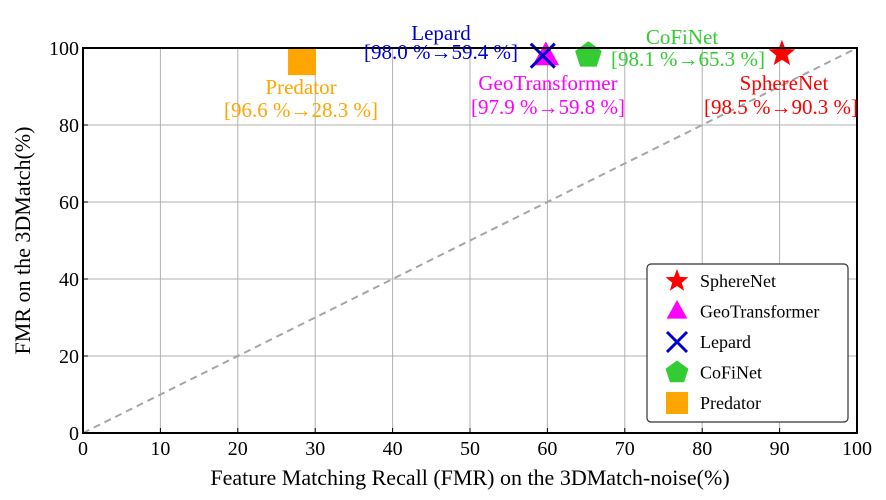 Image resolution: width=886 pixels, height=500 pixels. I want to click on legend-label-lepard: Lepard, so click(725, 342).